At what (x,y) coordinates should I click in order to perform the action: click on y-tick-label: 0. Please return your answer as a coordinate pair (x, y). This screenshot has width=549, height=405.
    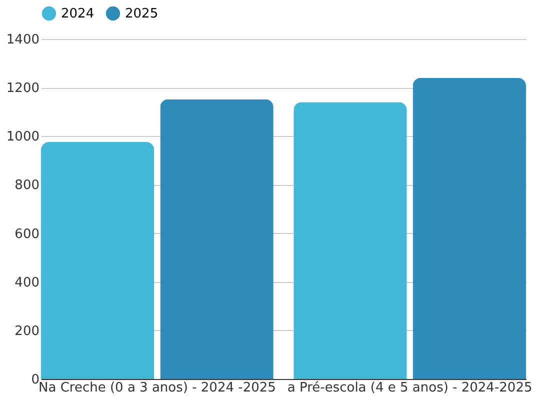
    Looking at the image, I should click on (35, 380).